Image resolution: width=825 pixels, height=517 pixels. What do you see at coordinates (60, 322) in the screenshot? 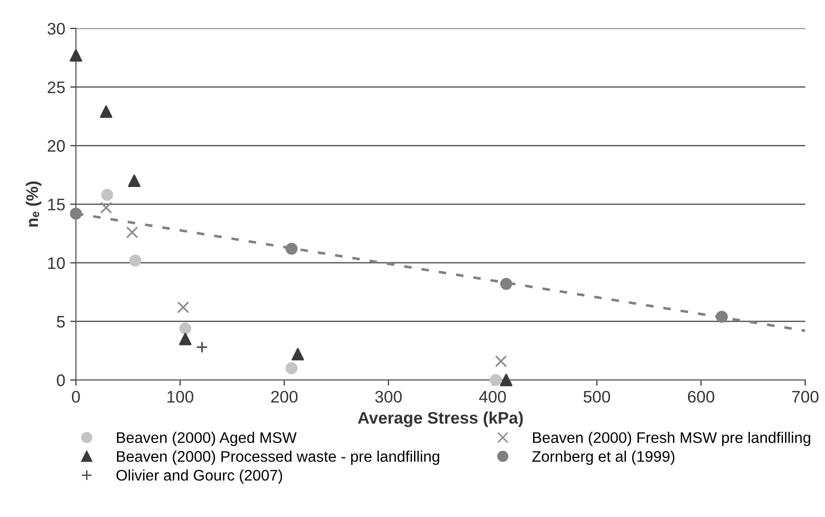
I see `y-tick-label: 5` at bounding box center [60, 322].